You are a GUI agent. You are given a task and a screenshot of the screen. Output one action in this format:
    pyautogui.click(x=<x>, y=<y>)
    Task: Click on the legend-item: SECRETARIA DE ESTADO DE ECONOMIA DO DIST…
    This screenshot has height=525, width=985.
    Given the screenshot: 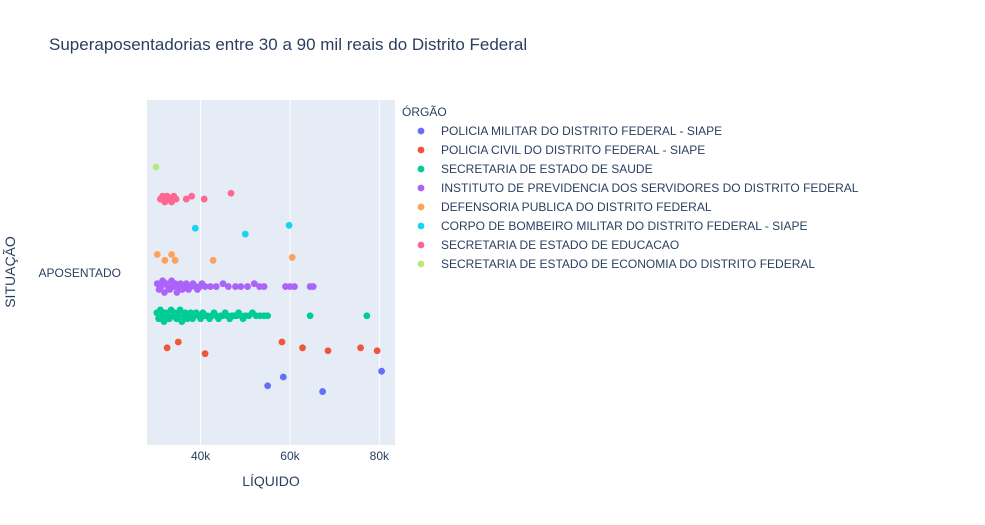 What is the action you would take?
    pyautogui.click(x=616, y=264)
    